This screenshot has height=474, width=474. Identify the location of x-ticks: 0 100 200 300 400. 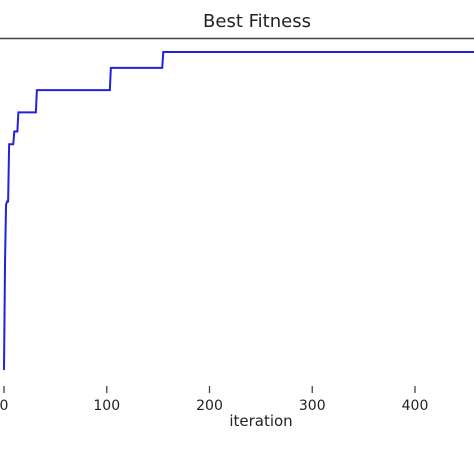
(214, 400).